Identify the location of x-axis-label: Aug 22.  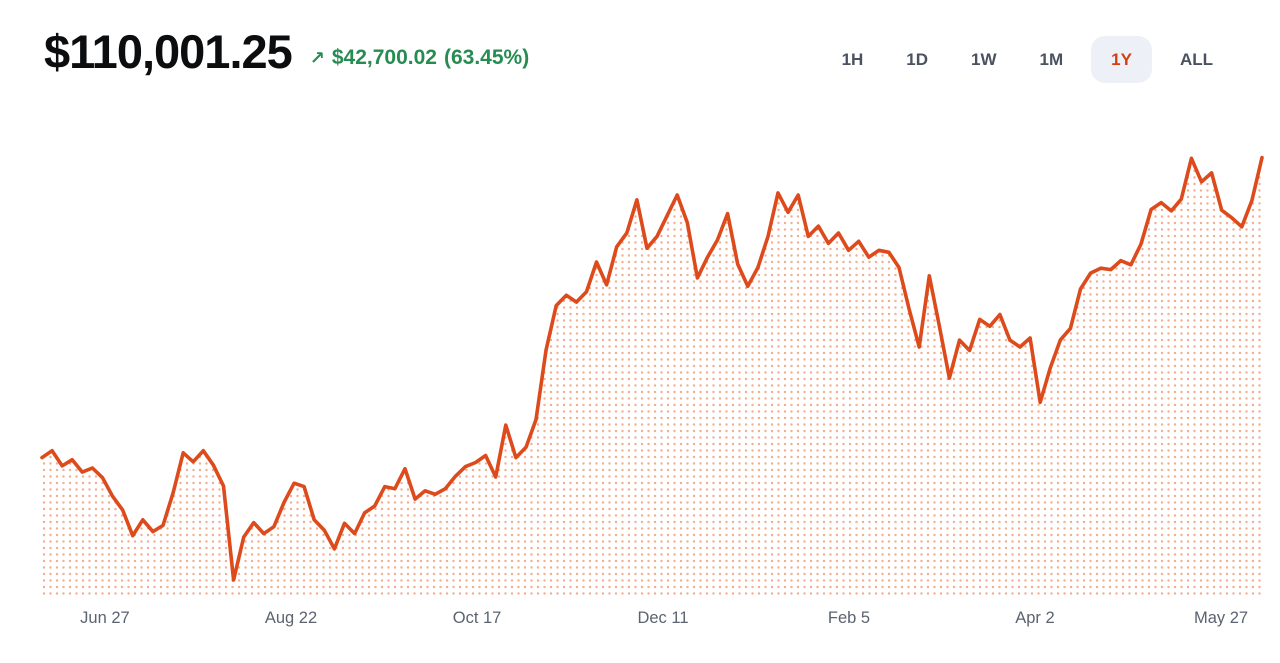
(291, 618).